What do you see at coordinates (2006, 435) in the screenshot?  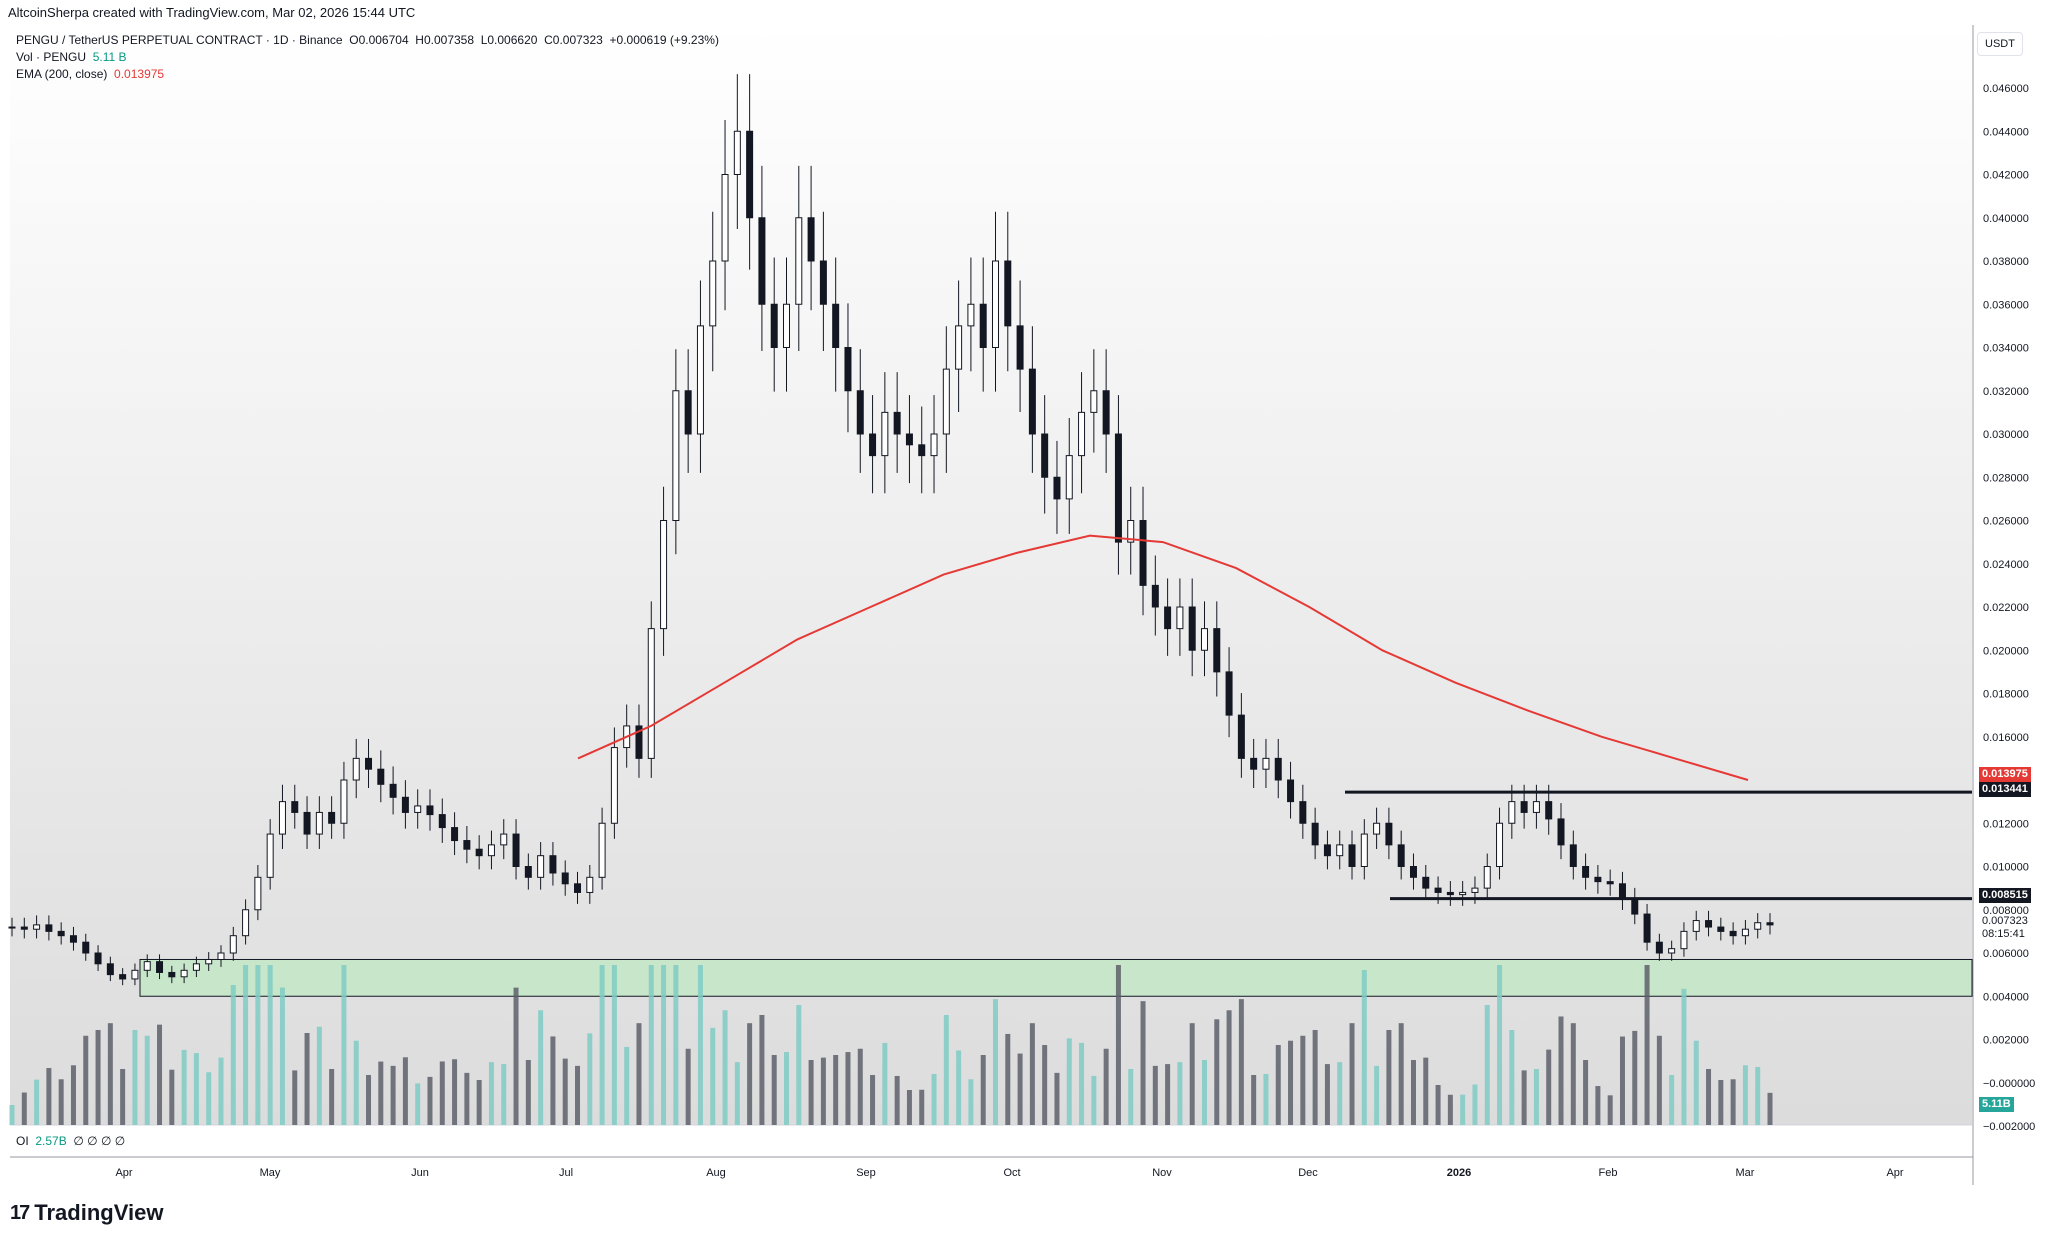 I see `y-tick-label: 0.030000` at bounding box center [2006, 435].